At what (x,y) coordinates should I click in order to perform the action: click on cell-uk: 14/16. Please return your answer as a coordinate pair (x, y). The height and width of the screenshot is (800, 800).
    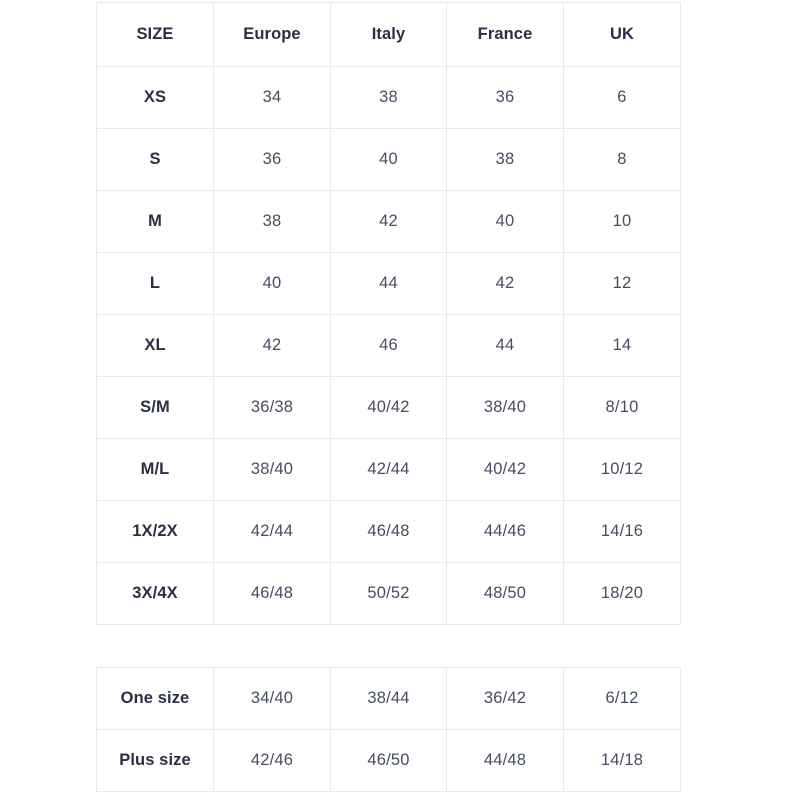
    Looking at the image, I should click on (622, 531).